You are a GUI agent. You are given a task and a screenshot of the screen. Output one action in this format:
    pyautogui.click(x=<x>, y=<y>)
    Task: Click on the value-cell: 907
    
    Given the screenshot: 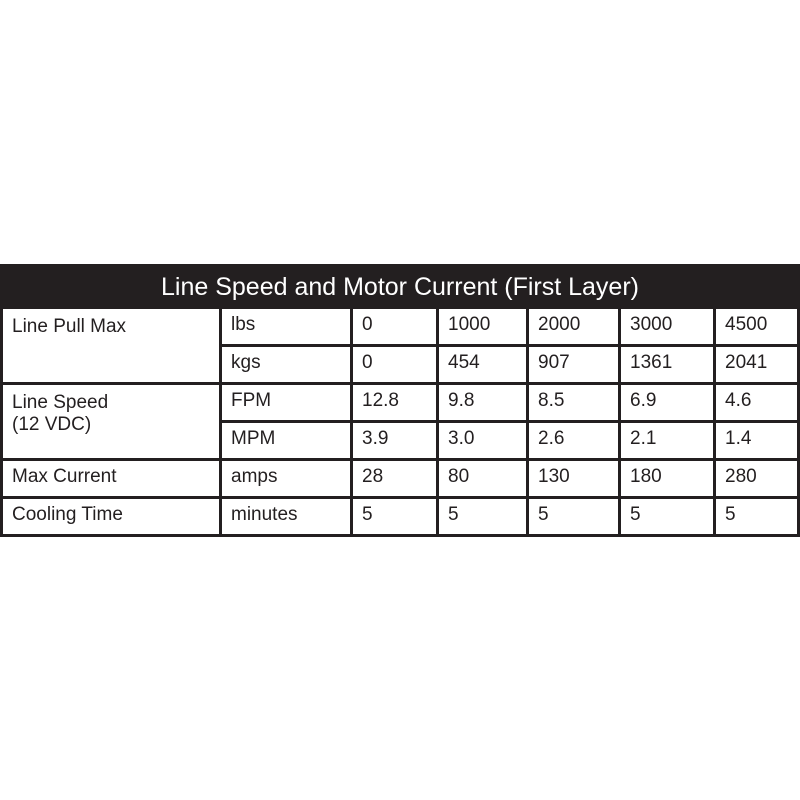 What is the action you would take?
    pyautogui.click(x=573, y=364)
    